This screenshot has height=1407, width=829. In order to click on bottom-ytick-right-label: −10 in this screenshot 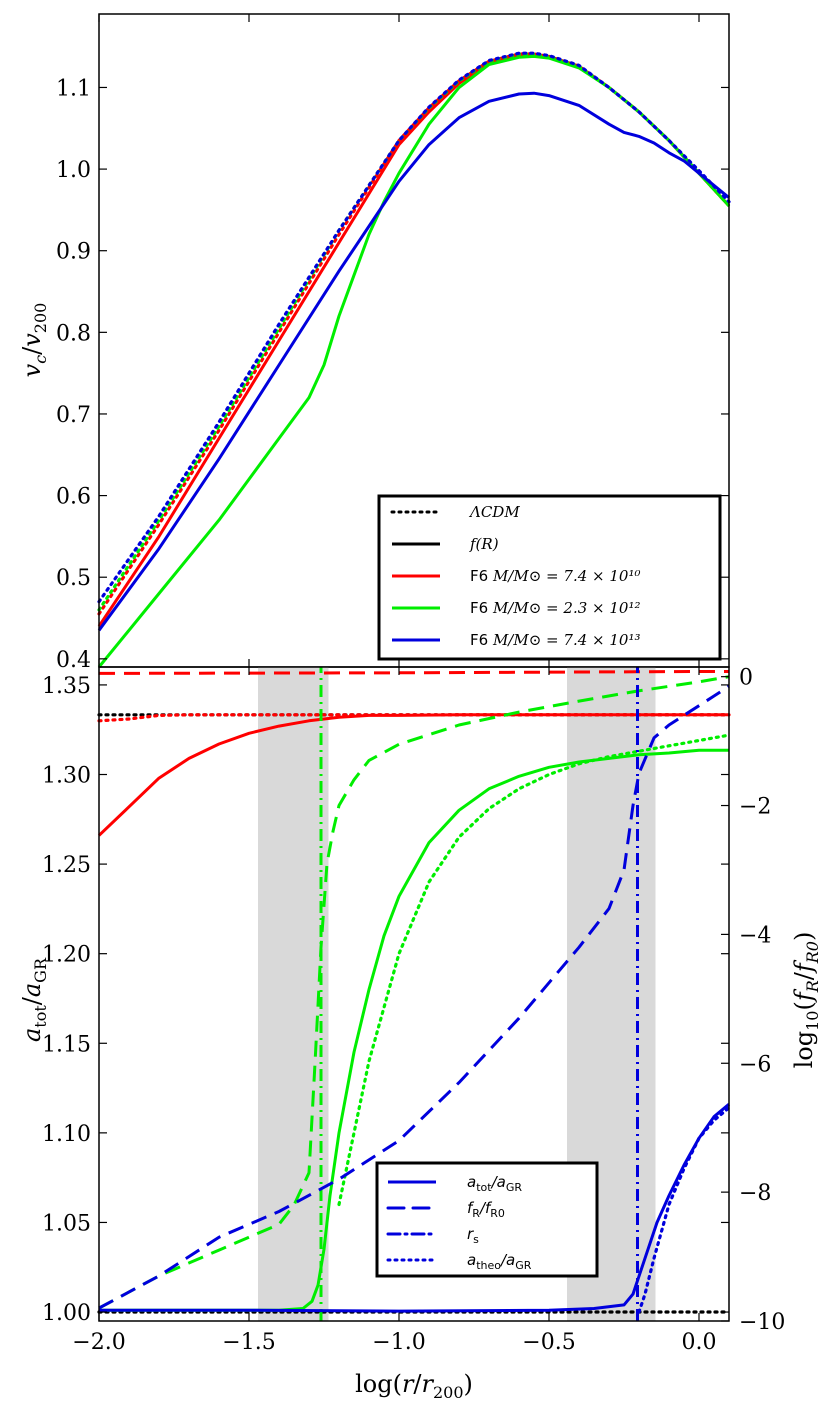, I will do `click(762, 1322)`.